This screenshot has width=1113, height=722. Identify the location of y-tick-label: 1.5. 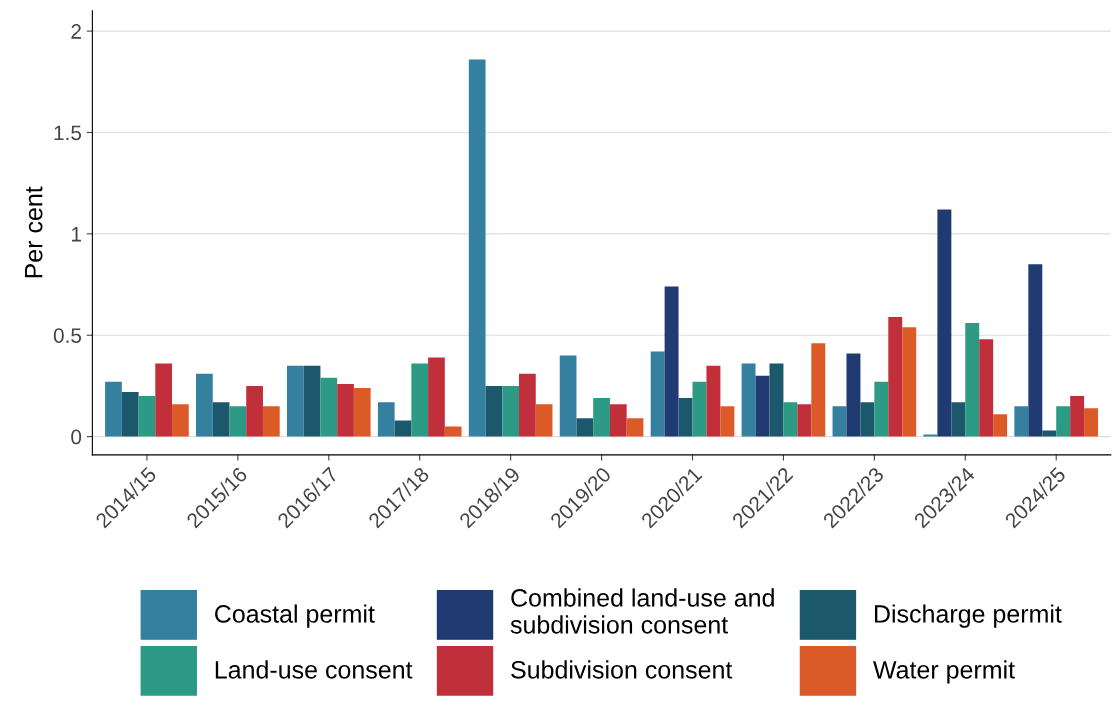
(68, 133).